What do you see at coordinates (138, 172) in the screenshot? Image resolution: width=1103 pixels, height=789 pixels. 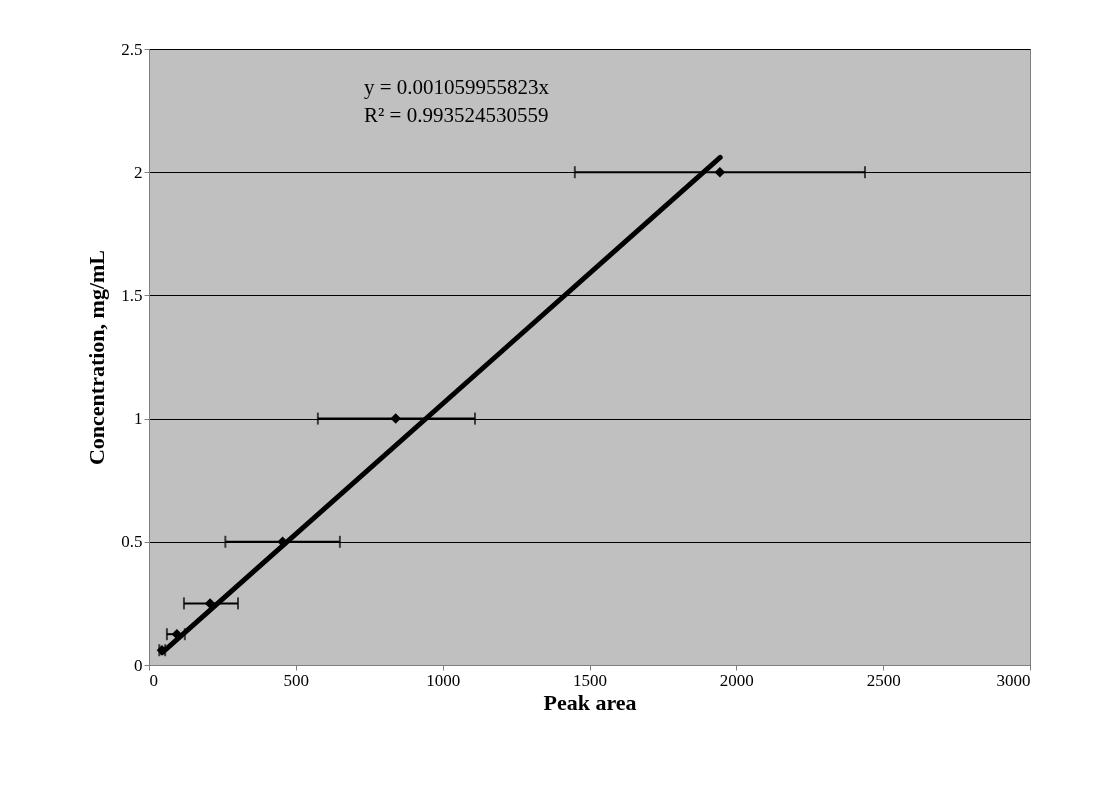 I see `y-tick-label: 2` at bounding box center [138, 172].